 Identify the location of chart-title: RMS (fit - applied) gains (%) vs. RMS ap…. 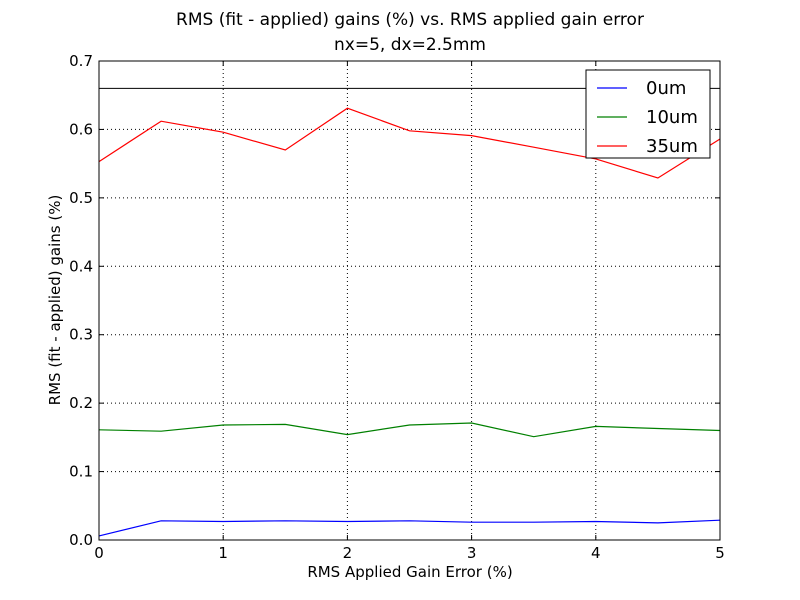
(410, 20).